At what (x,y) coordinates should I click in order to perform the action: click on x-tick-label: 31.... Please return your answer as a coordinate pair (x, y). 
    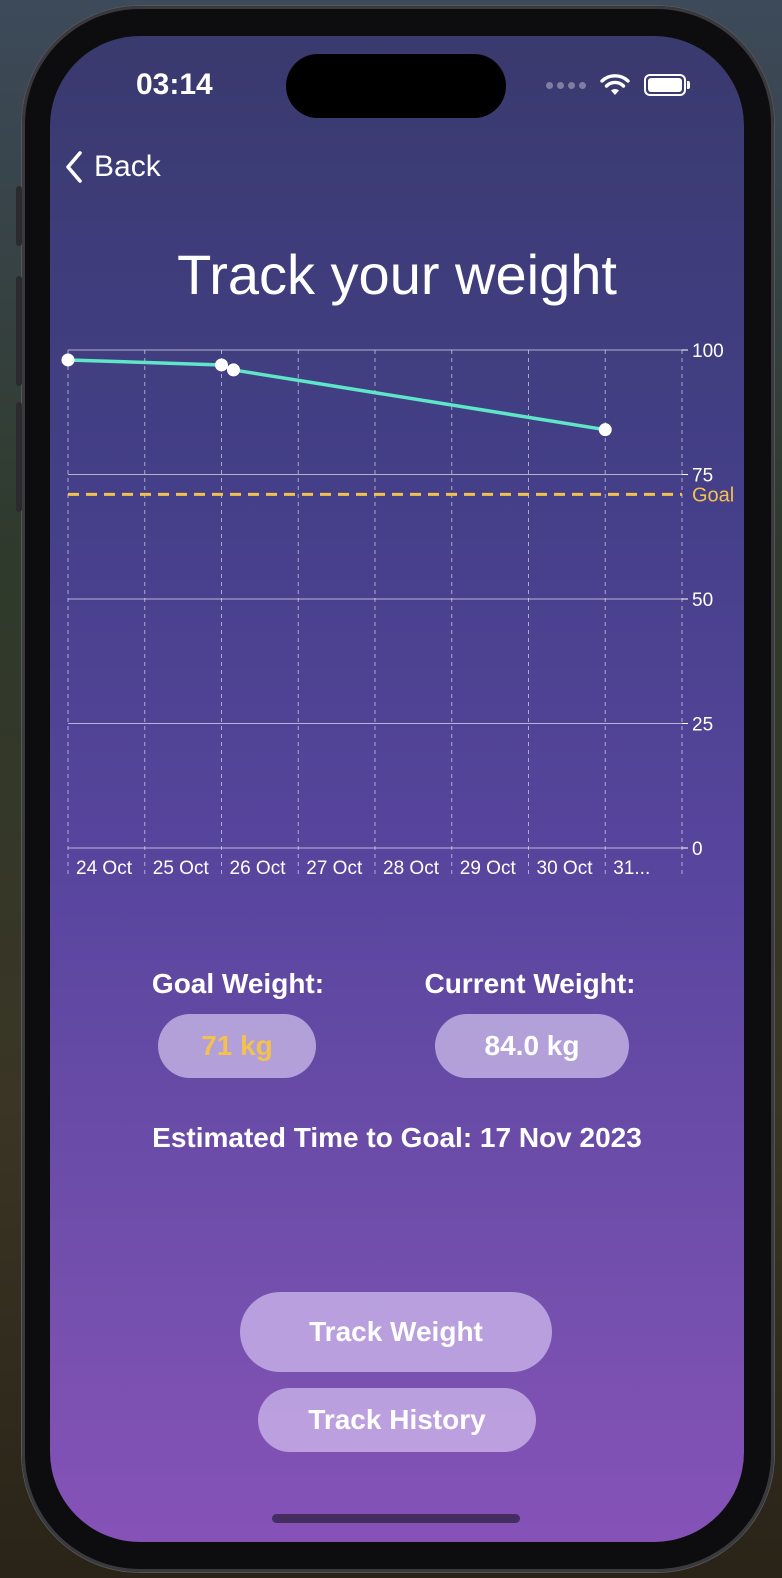
    Looking at the image, I should click on (631, 868).